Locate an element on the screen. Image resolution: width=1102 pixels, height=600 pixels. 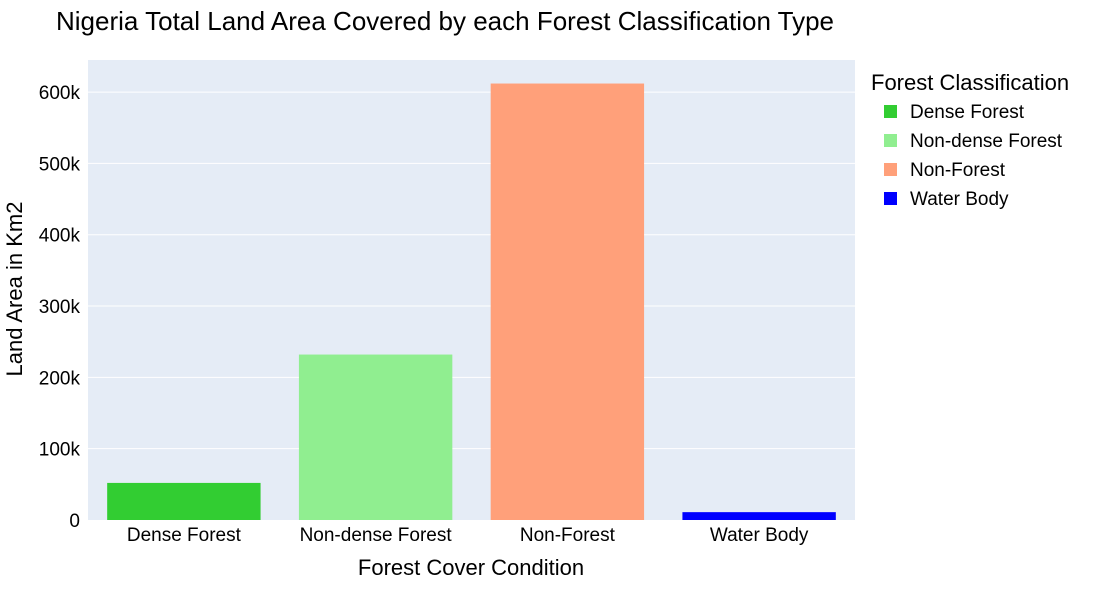
y-axis-ticks: 0 100k 200k 300k 400k 500k 600k is located at coordinates (60, 307).